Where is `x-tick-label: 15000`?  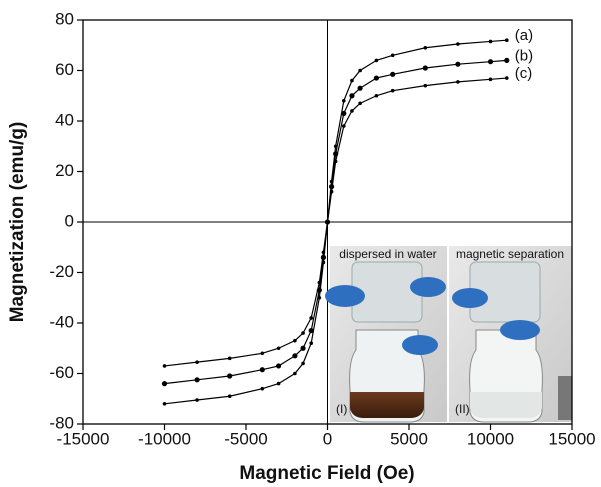 x-tick-label: 15000 is located at coordinates (571, 438).